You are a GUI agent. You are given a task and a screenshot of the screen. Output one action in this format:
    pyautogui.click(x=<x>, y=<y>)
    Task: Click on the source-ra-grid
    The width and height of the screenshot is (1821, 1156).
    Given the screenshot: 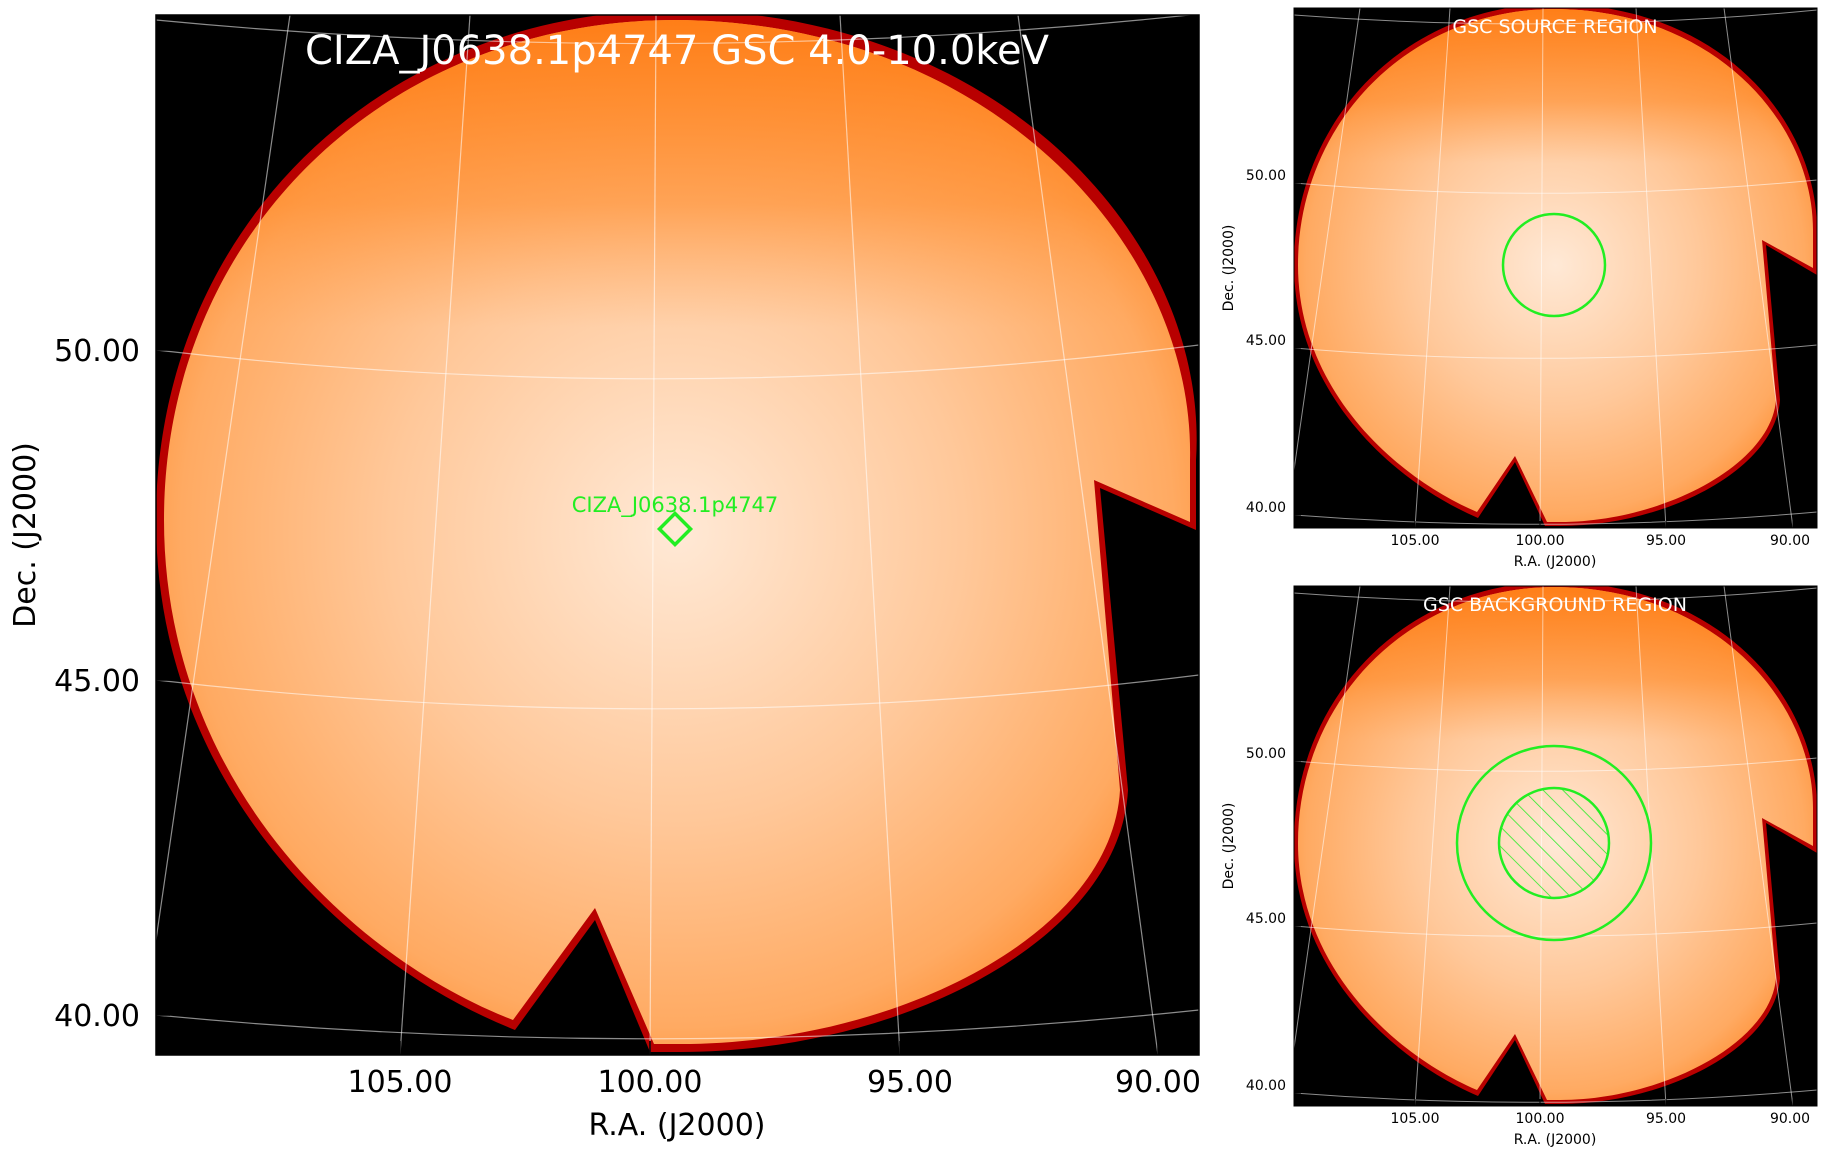 What is the action you would take?
    pyautogui.click(x=1544, y=268)
    